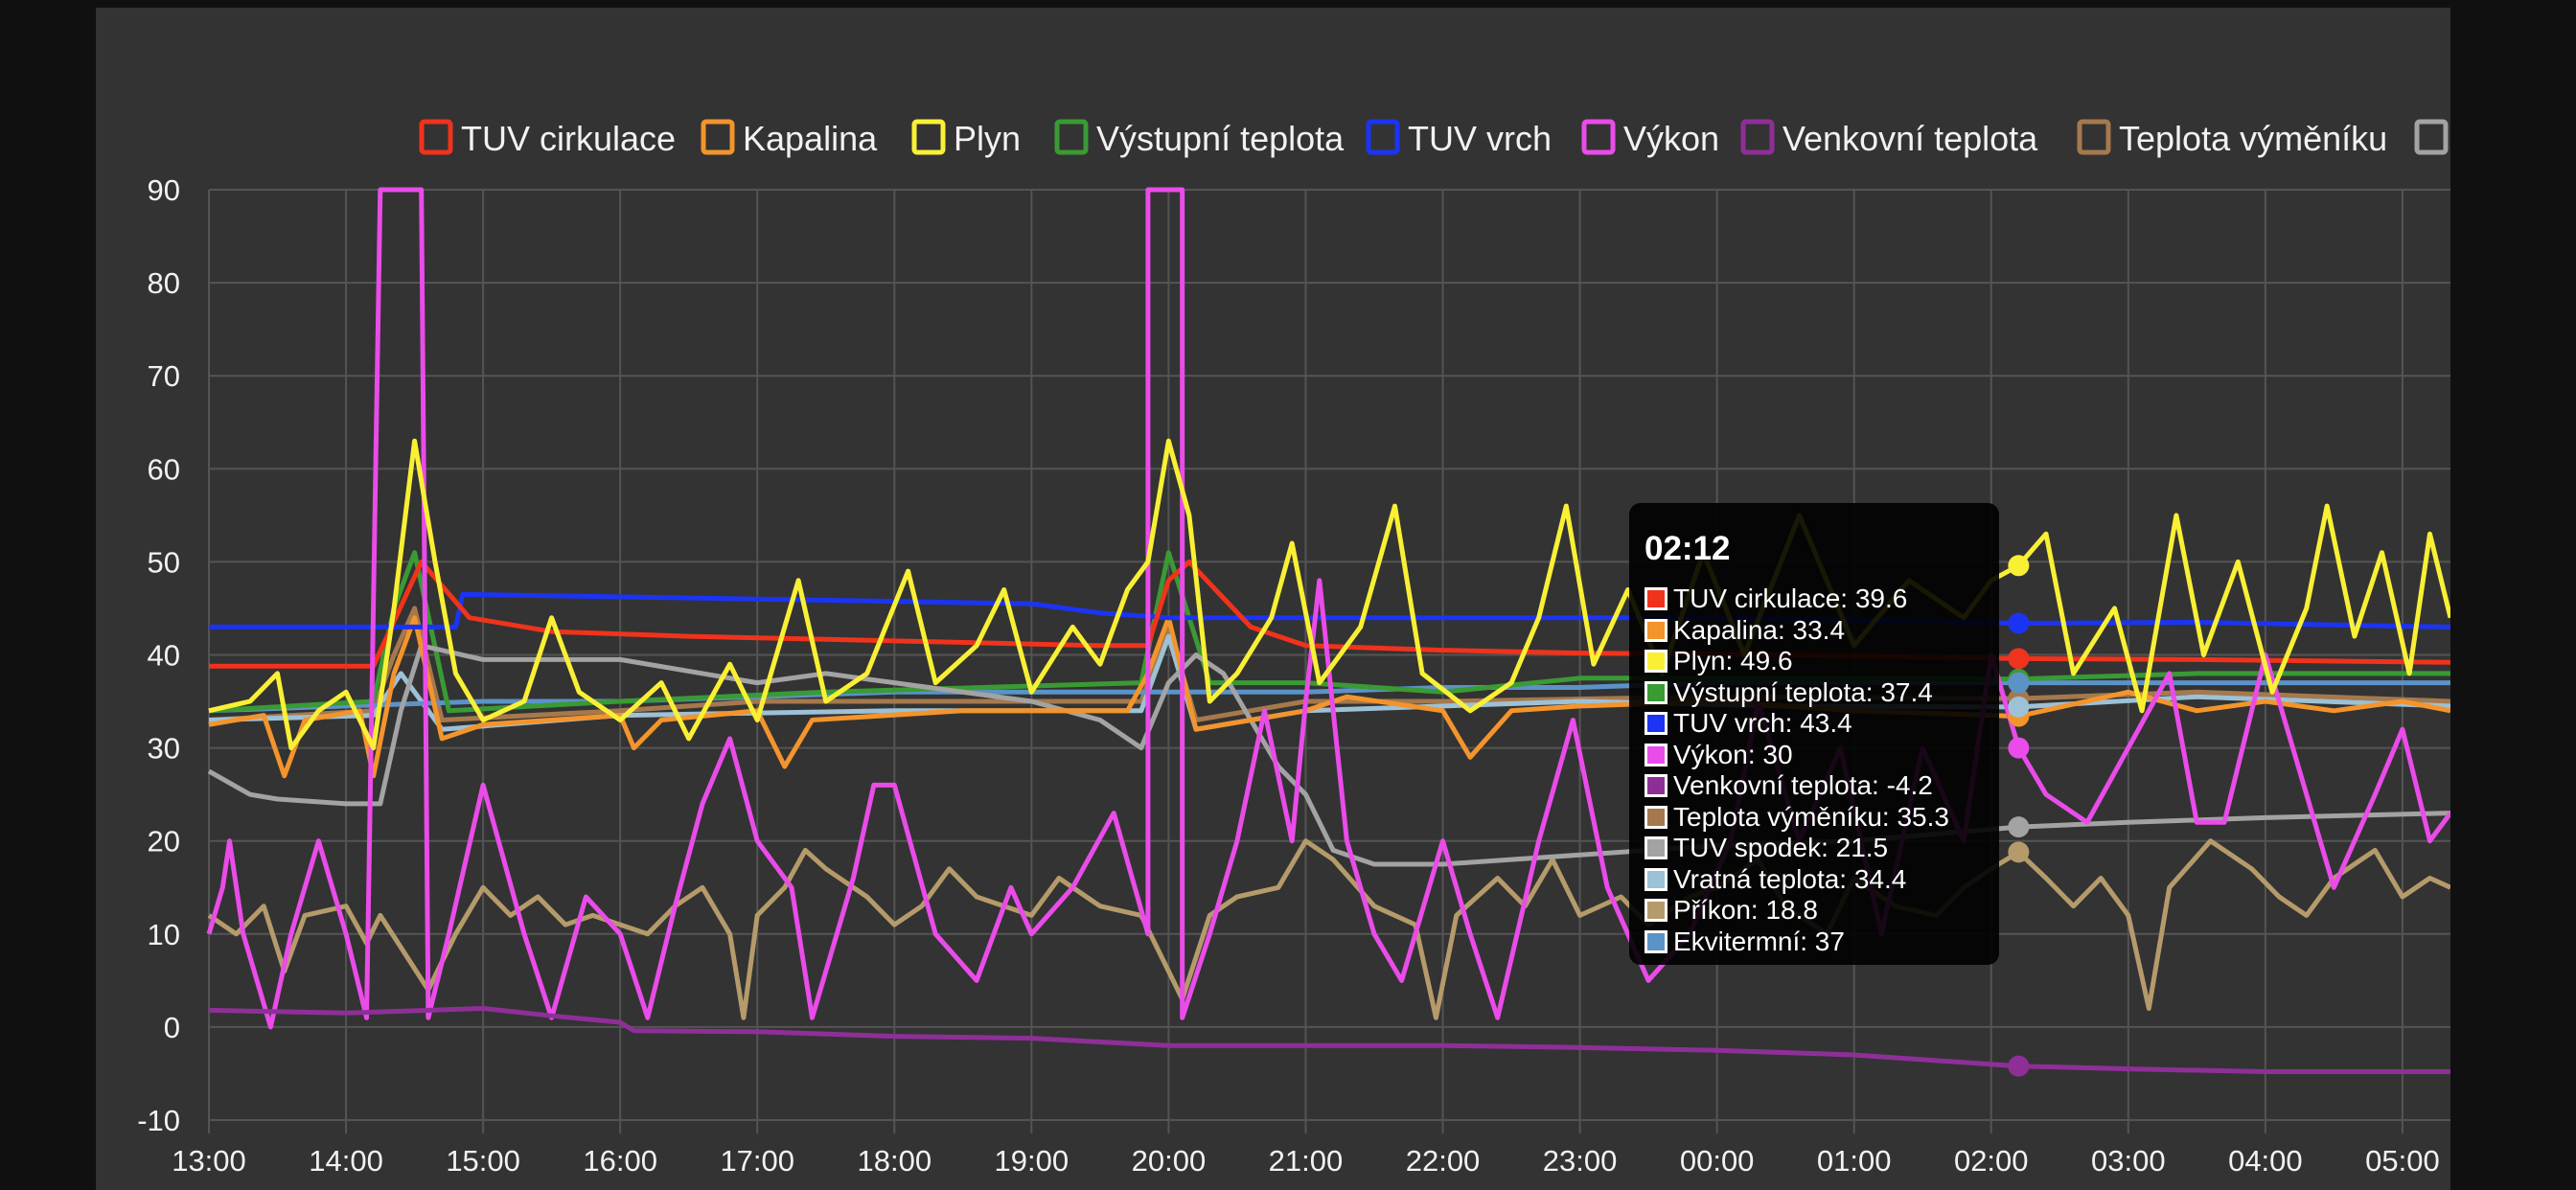 The image size is (2576, 1190). Describe the element at coordinates (1855, 1161) in the screenshot. I see `x-tick-label: 01:00` at that location.